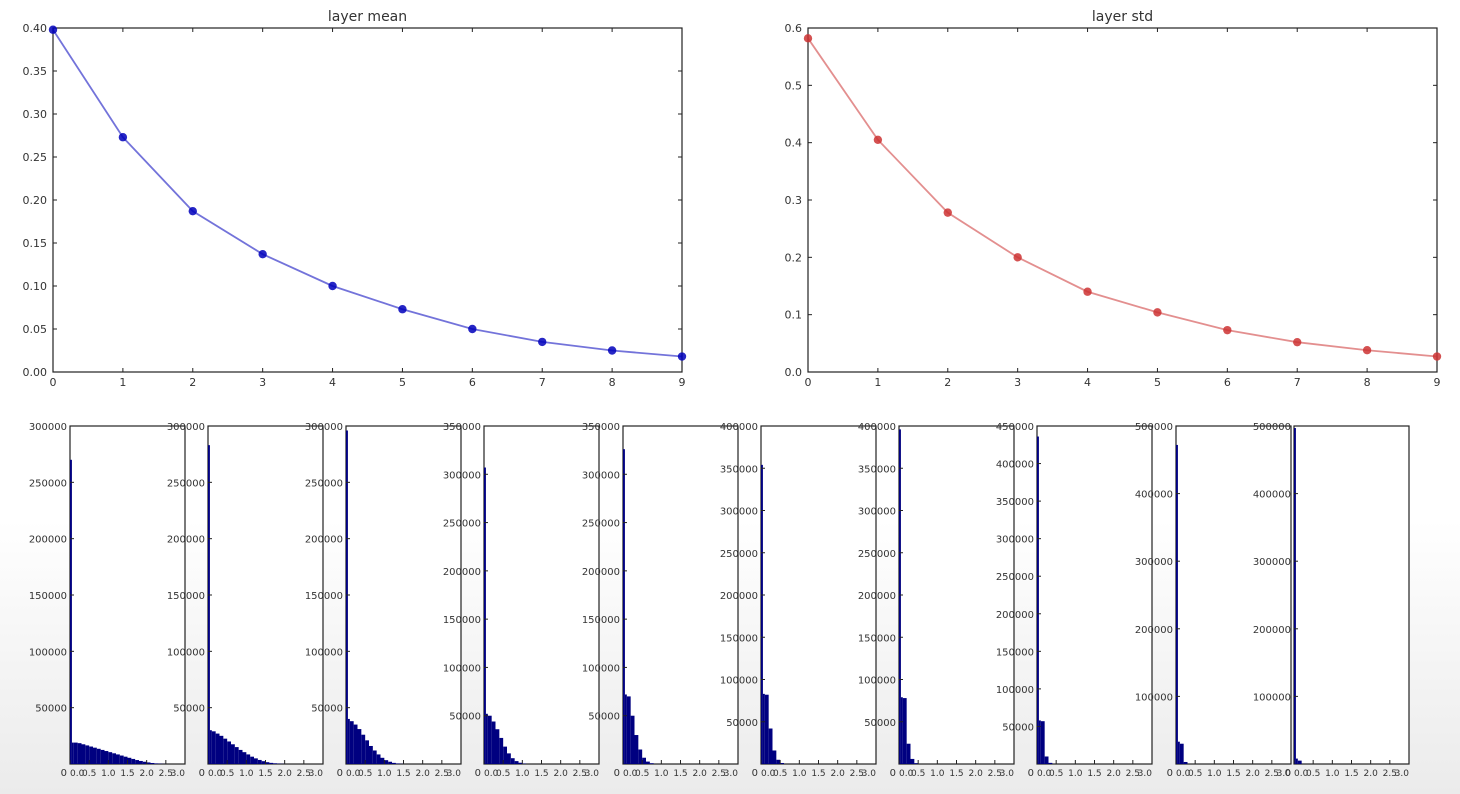 The image size is (1460, 794). Describe the element at coordinates (1272, 427) in the screenshot. I see `y-tick-label: 500000` at that location.